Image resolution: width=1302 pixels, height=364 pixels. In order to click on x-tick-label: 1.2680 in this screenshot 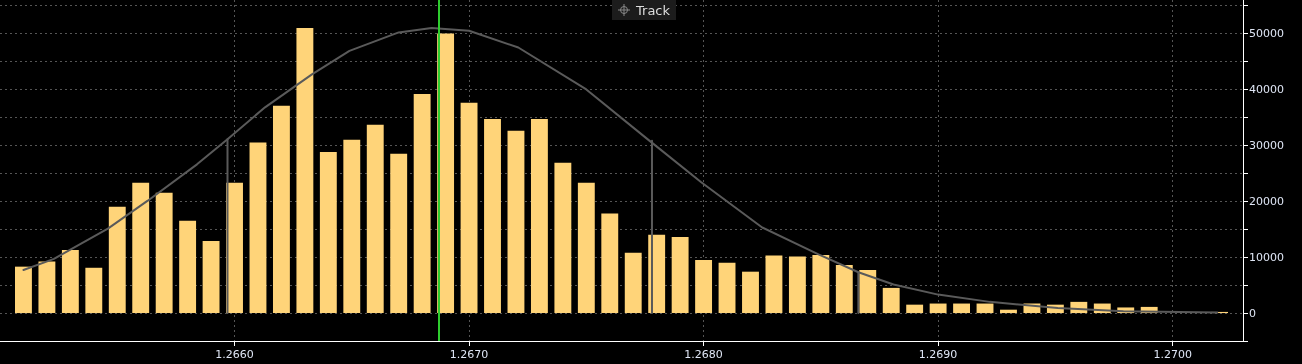, I will do `click(703, 354)`.